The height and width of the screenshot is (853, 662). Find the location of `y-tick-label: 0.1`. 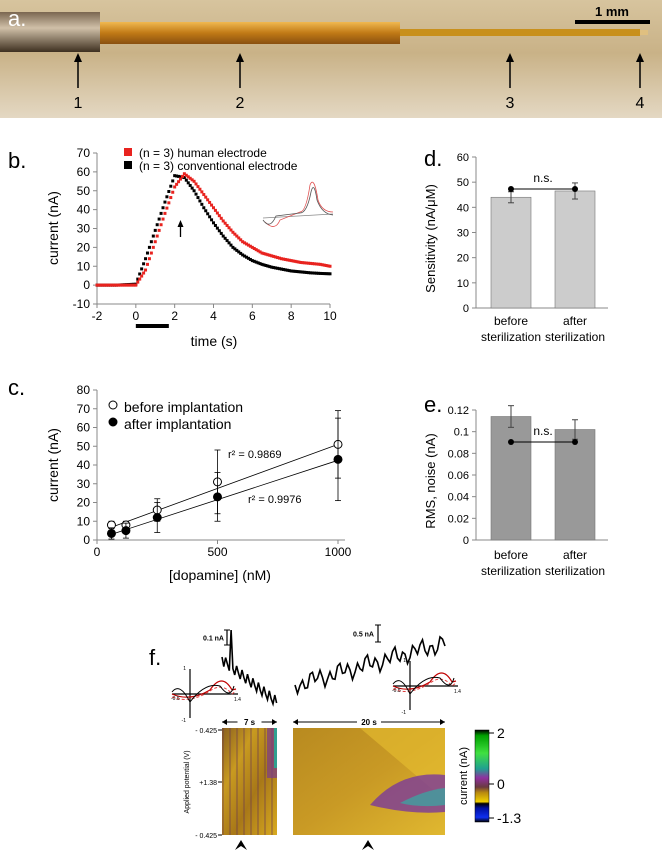

y-tick-label: 0.1 is located at coordinates (461, 433).